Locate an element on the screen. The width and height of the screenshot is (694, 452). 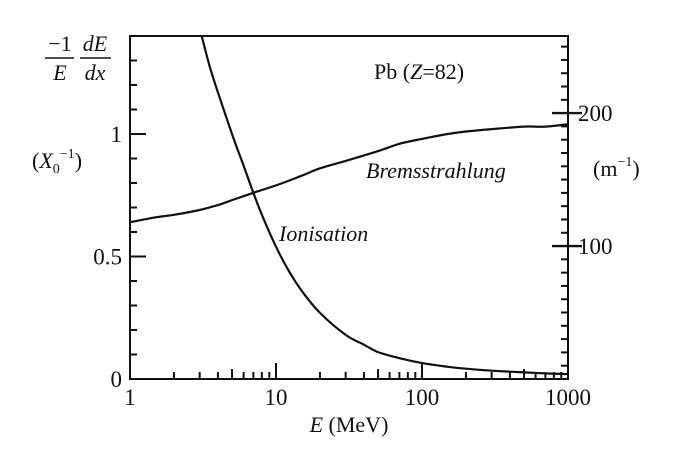
y-left-tick-labels: 00.51 is located at coordinates (107, 257).